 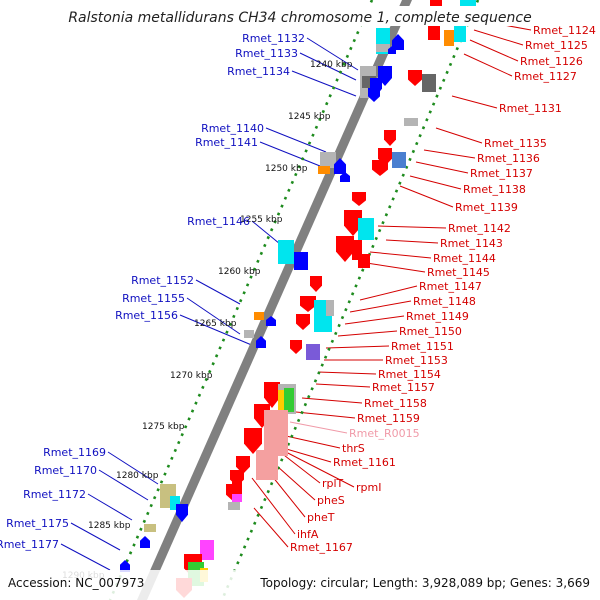 I want to click on footer-backdrop, so click(x=300, y=585).